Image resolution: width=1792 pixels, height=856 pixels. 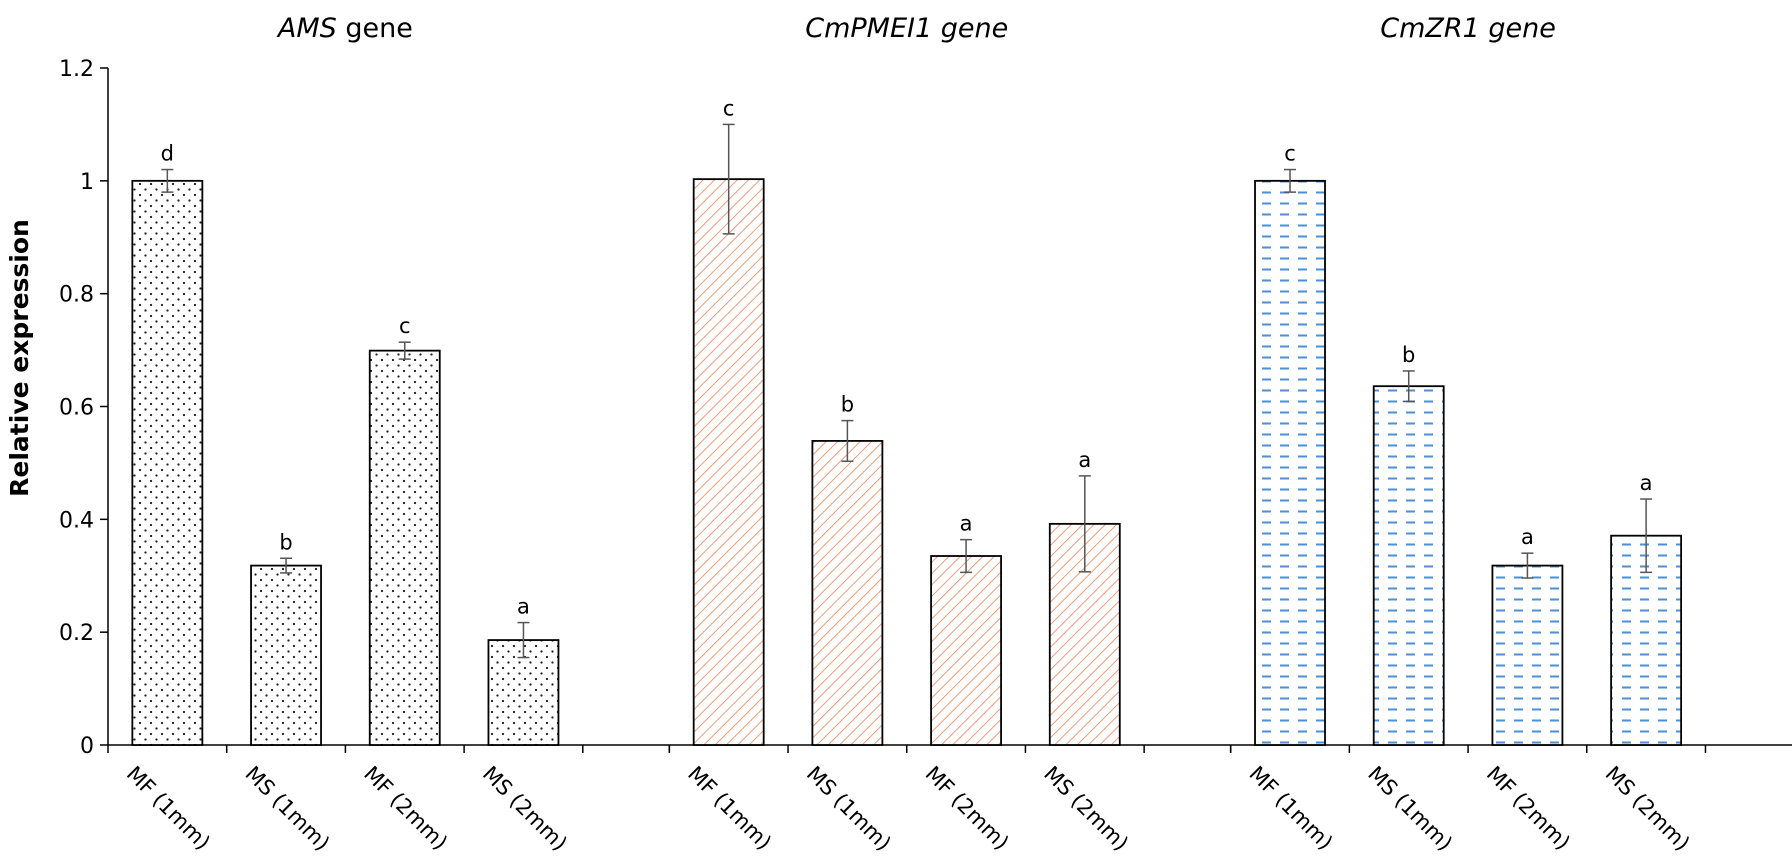 I want to click on y-tick-label: 1, so click(x=87, y=182).